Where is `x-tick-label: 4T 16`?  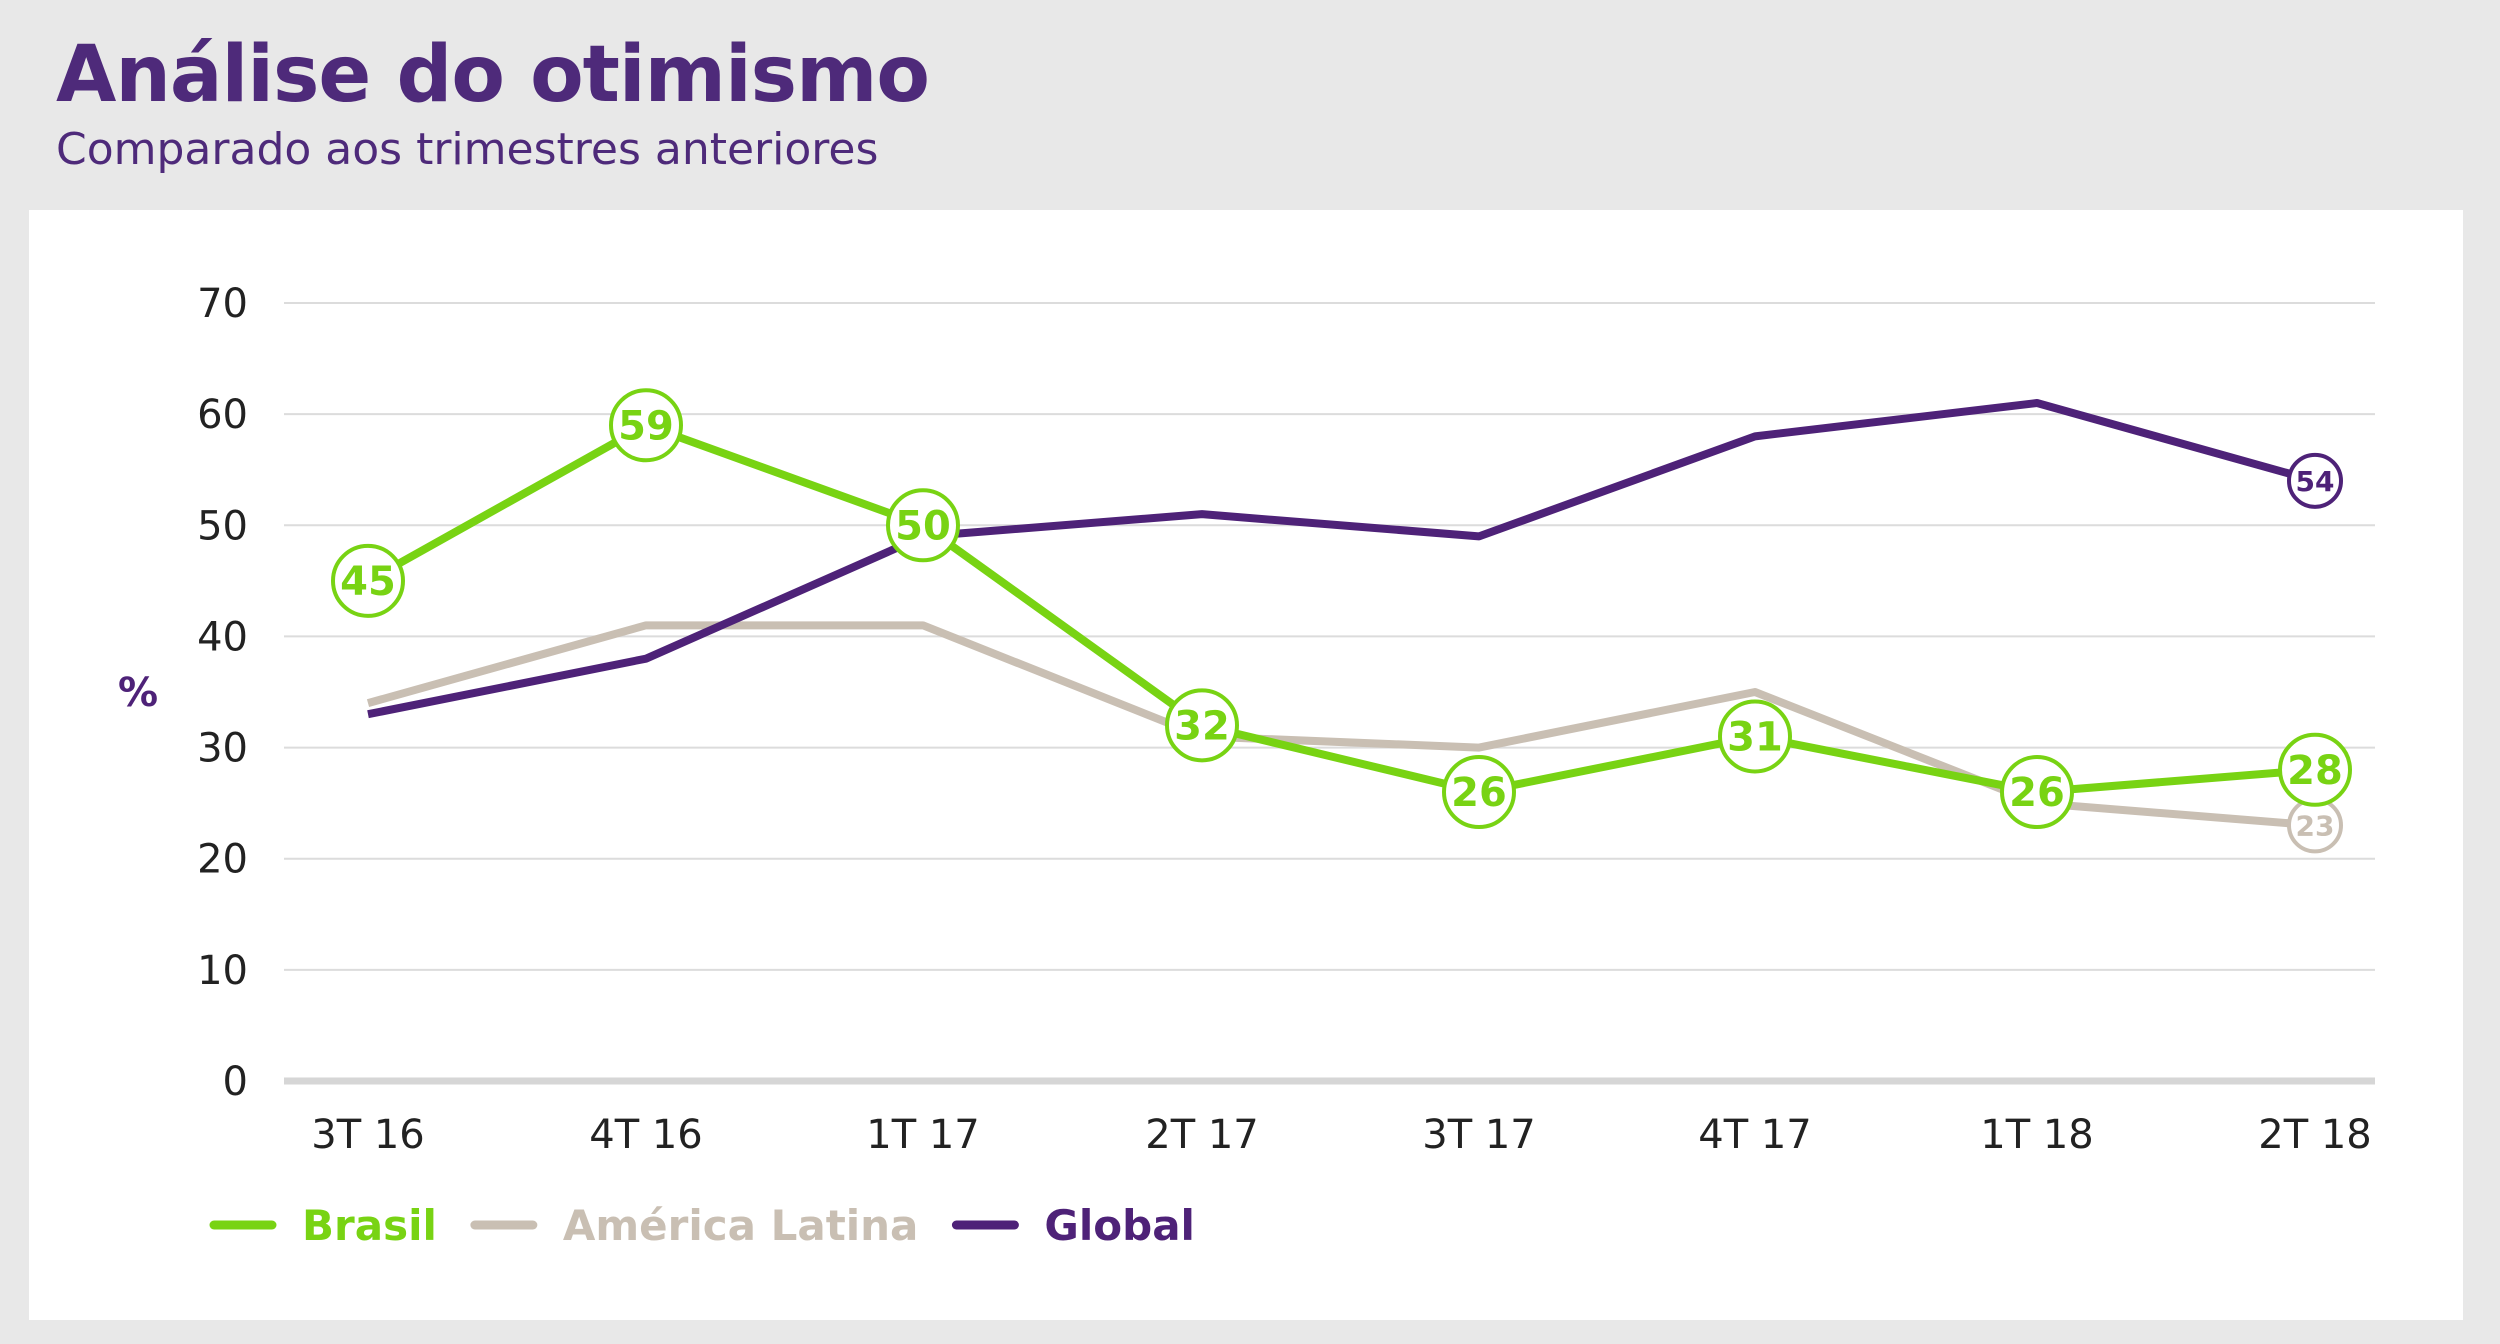 x-tick-label: 4T 16 is located at coordinates (646, 1135).